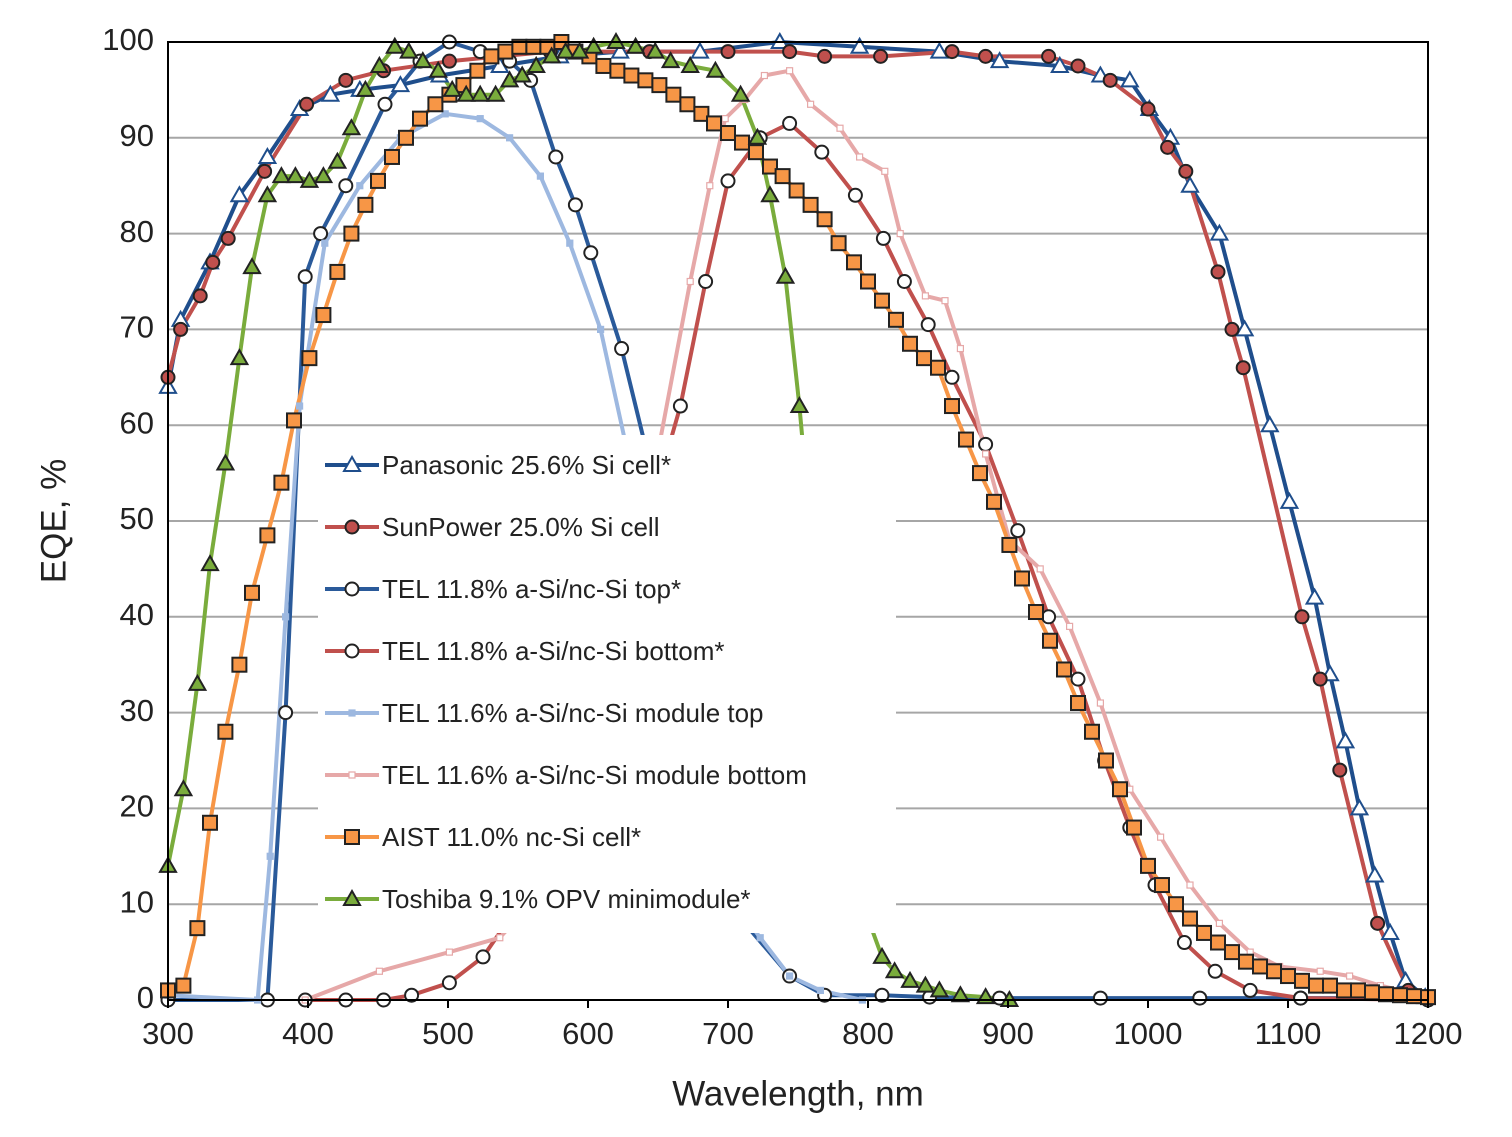  What do you see at coordinates (137, 518) in the screenshot?
I see `y-tick-label: 50` at bounding box center [137, 518].